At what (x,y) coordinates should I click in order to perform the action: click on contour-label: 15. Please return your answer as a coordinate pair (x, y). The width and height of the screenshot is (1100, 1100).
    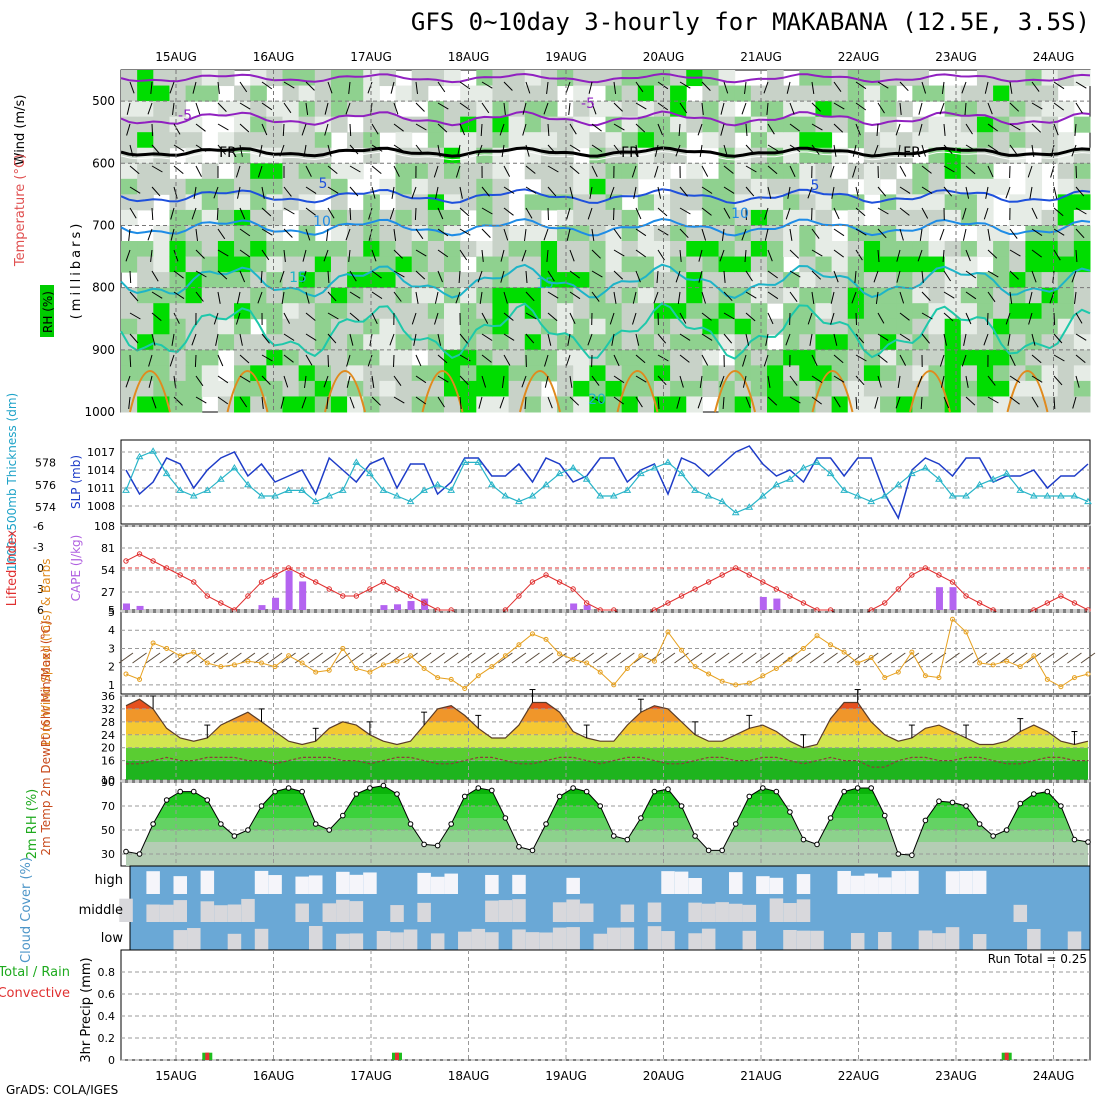
    Looking at the image, I should click on (545, 284).